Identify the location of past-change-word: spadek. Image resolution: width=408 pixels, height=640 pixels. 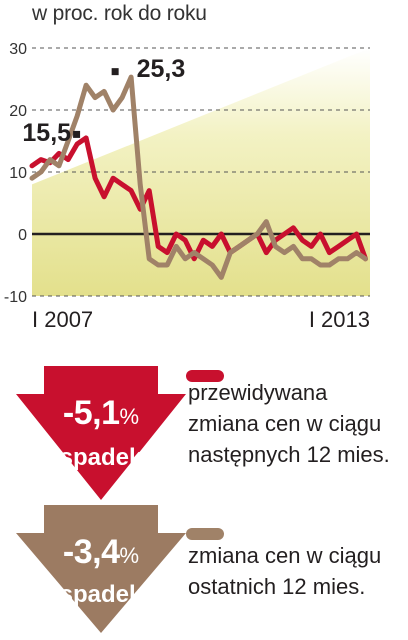
(101, 594).